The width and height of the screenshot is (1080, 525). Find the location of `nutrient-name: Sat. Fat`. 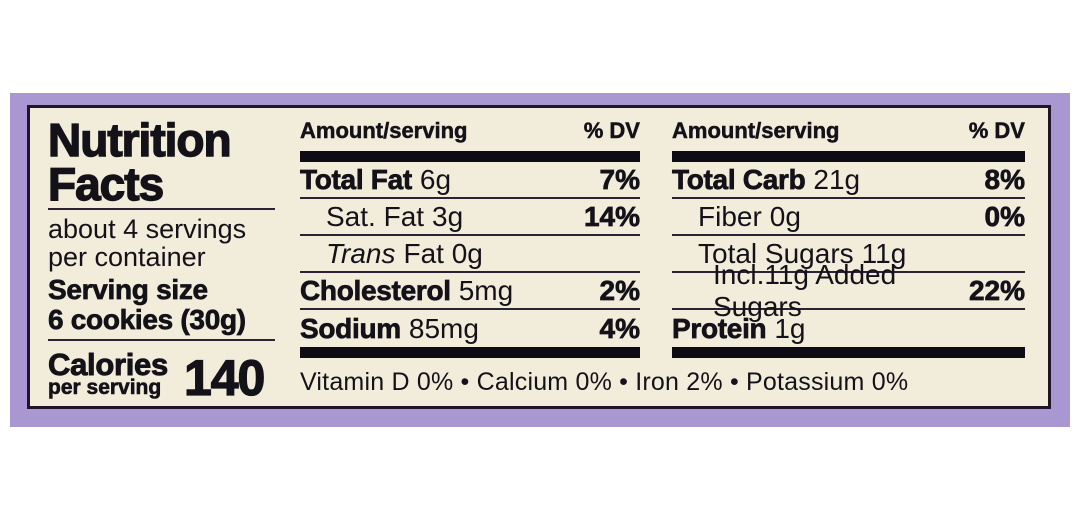

nutrient-name: Sat. Fat is located at coordinates (375, 216).